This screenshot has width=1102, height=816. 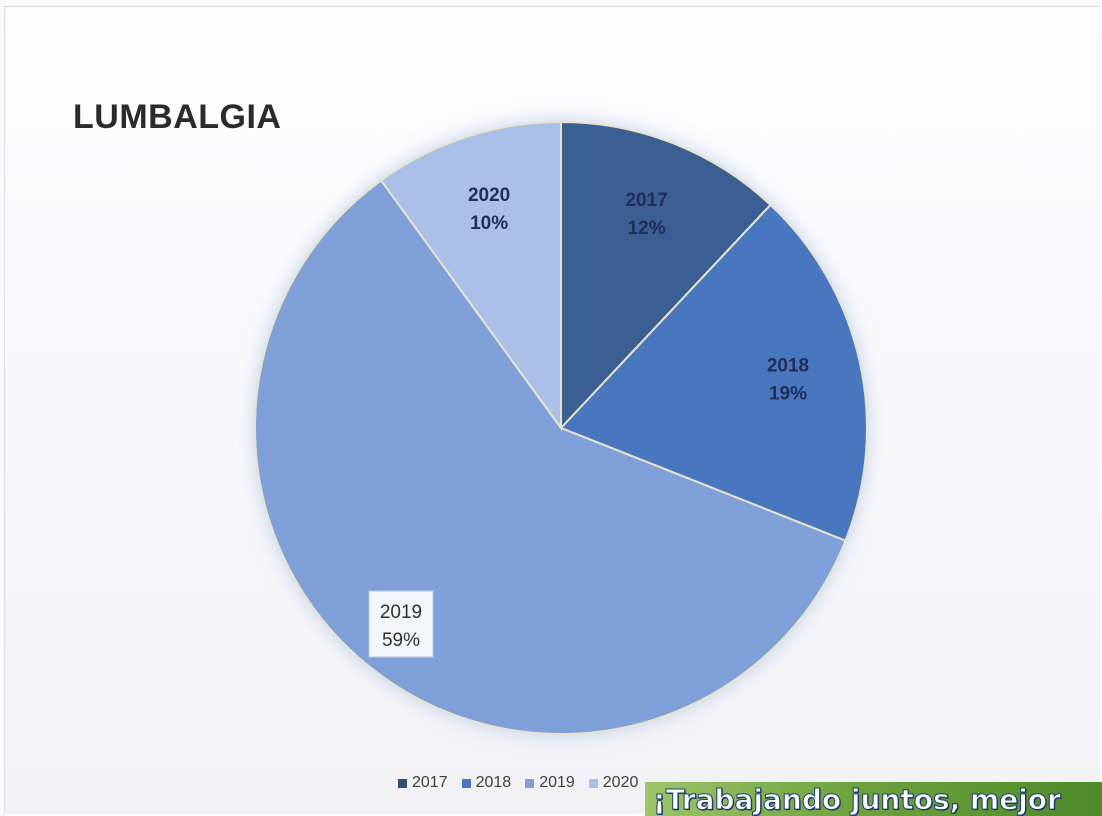 I want to click on pie-label-value: 19%, so click(x=788, y=393).